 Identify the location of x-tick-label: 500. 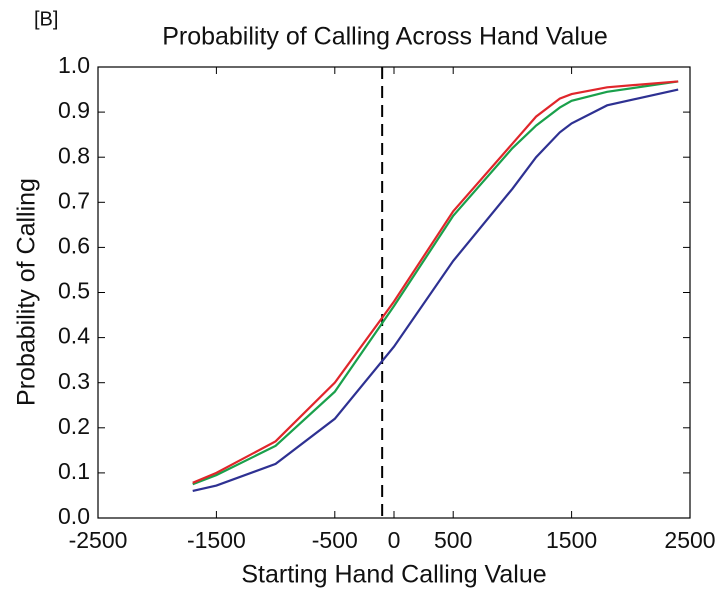
(453, 540).